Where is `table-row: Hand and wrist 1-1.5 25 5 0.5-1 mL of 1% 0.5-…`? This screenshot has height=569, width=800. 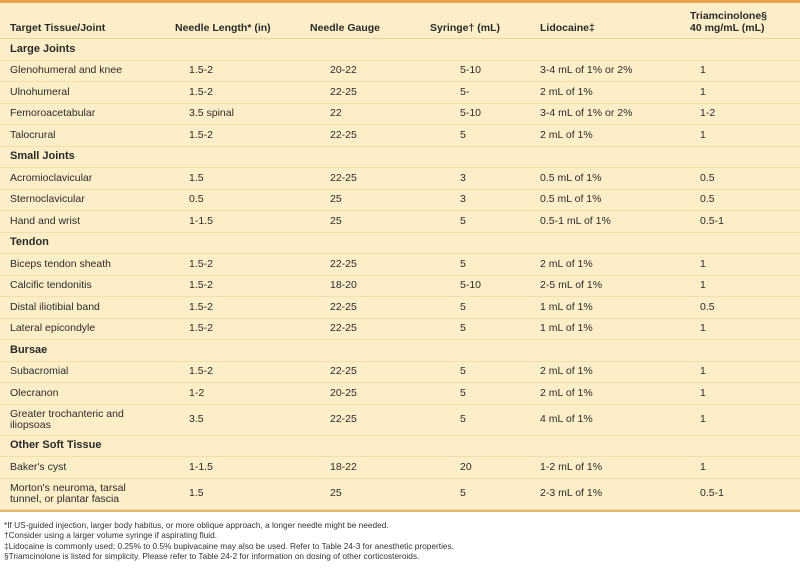 table-row: Hand and wrist 1-1.5 25 5 0.5-1 mL of 1% 0.5-… is located at coordinates (400, 221).